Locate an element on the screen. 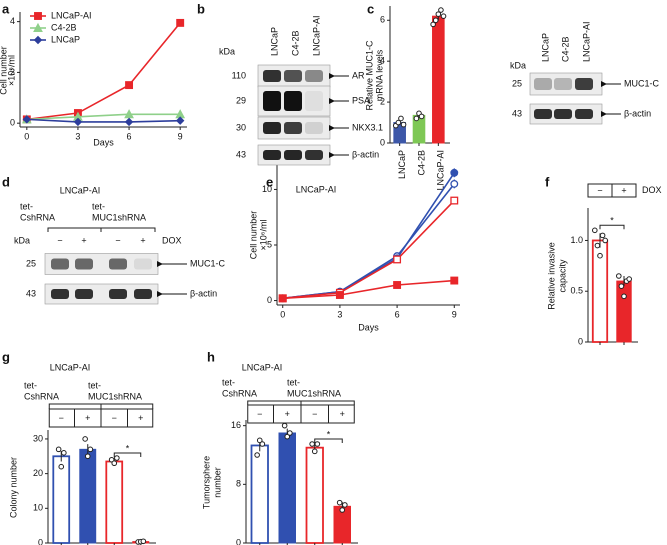  y-axis-label: number is located at coordinates (217, 482).